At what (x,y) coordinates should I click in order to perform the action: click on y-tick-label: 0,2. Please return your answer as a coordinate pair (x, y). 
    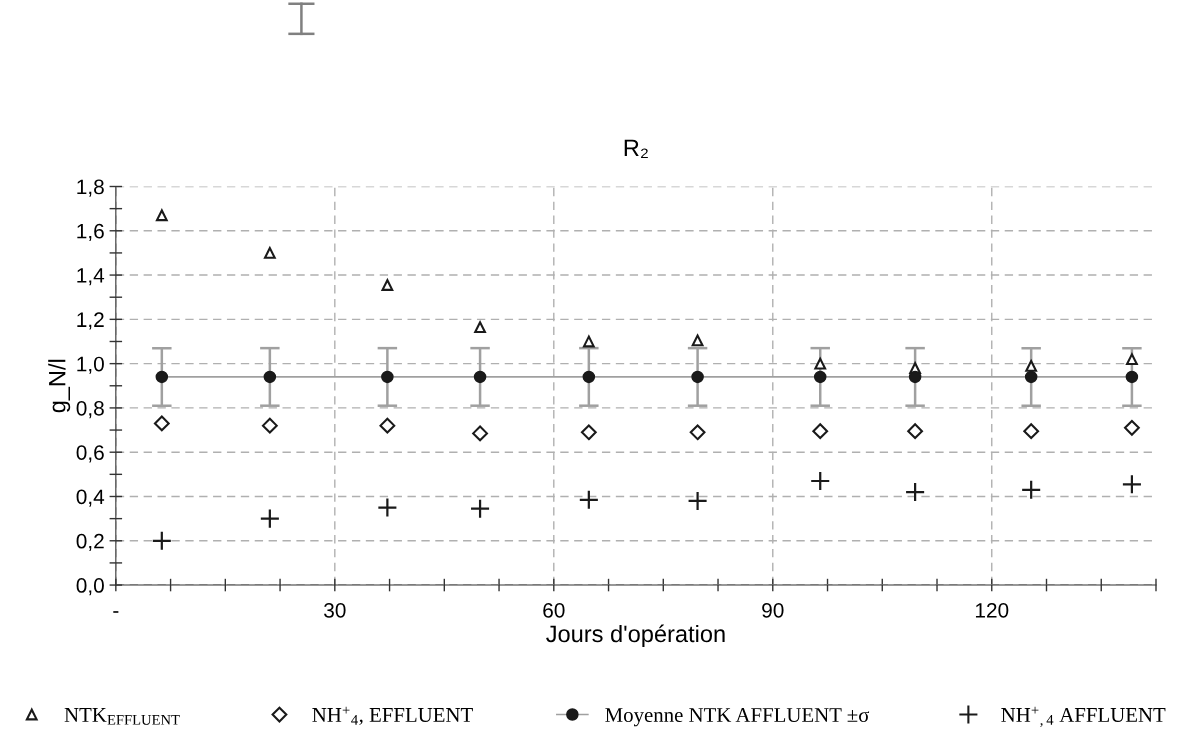
    Looking at the image, I should click on (90, 542).